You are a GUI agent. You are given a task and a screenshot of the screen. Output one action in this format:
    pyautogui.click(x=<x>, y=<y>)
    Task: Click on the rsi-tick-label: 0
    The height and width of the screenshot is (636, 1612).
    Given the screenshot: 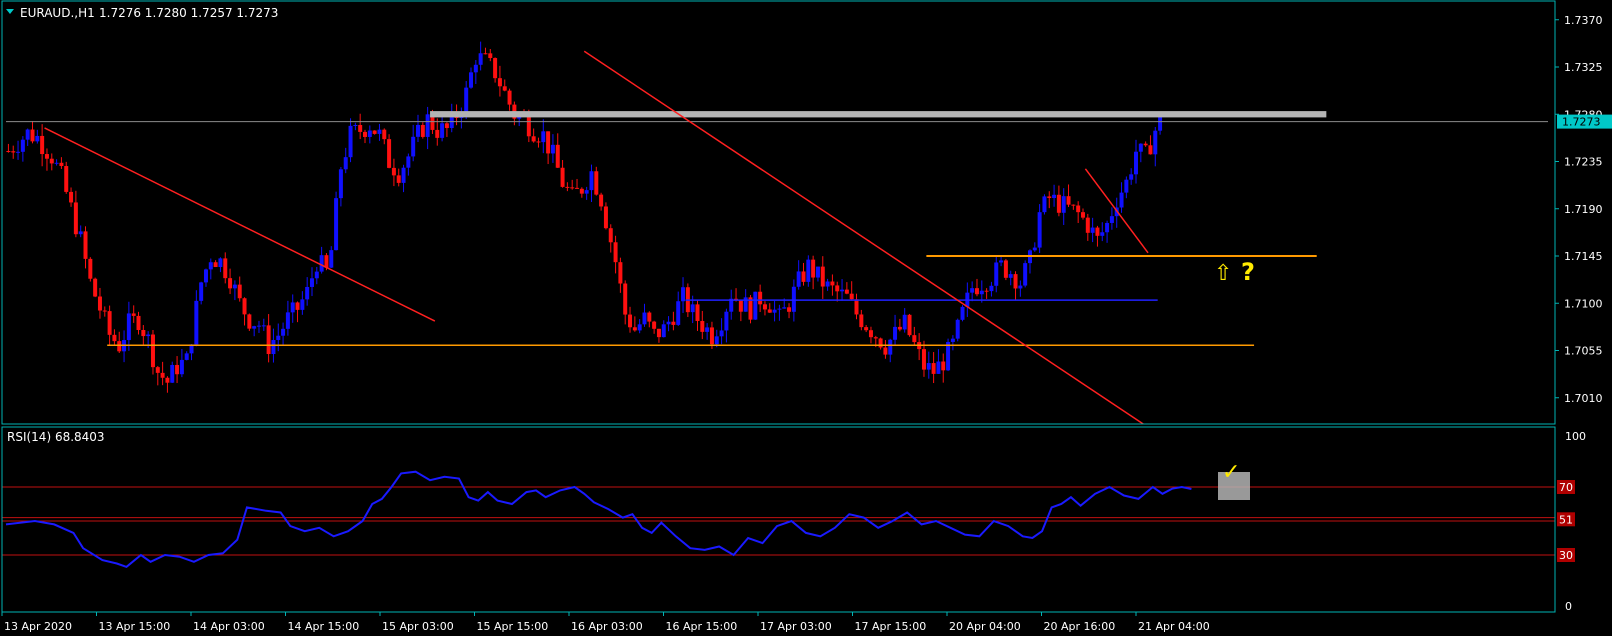 What is the action you would take?
    pyautogui.click(x=1568, y=606)
    